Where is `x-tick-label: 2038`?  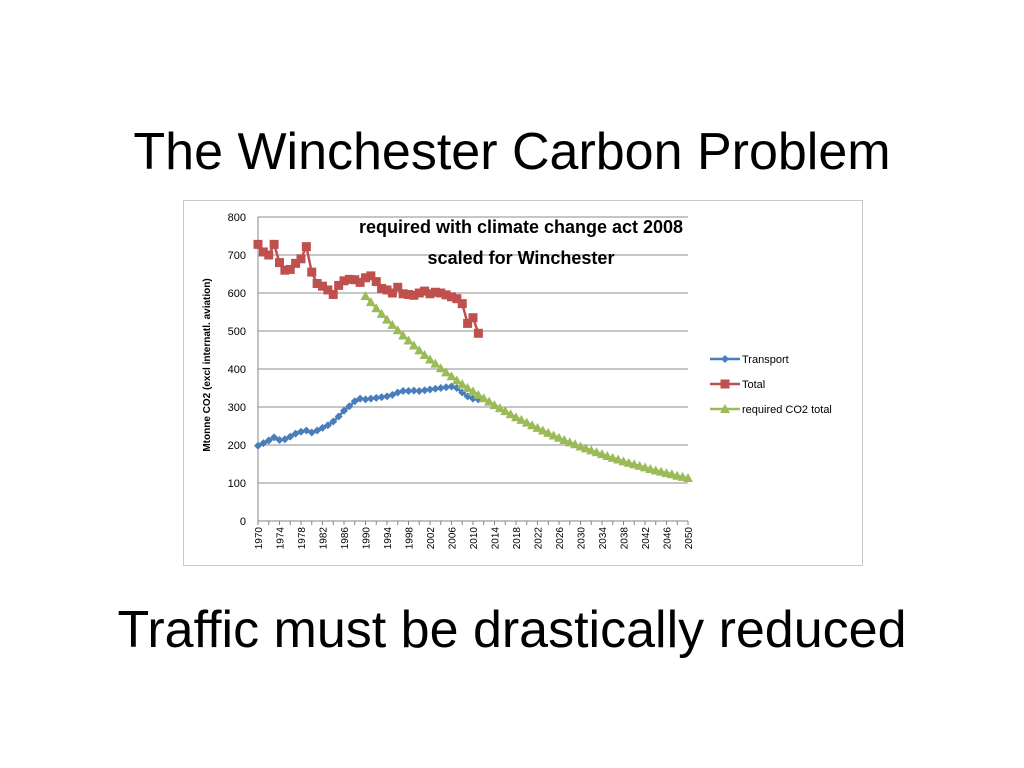 x-tick-label: 2038 is located at coordinates (625, 538).